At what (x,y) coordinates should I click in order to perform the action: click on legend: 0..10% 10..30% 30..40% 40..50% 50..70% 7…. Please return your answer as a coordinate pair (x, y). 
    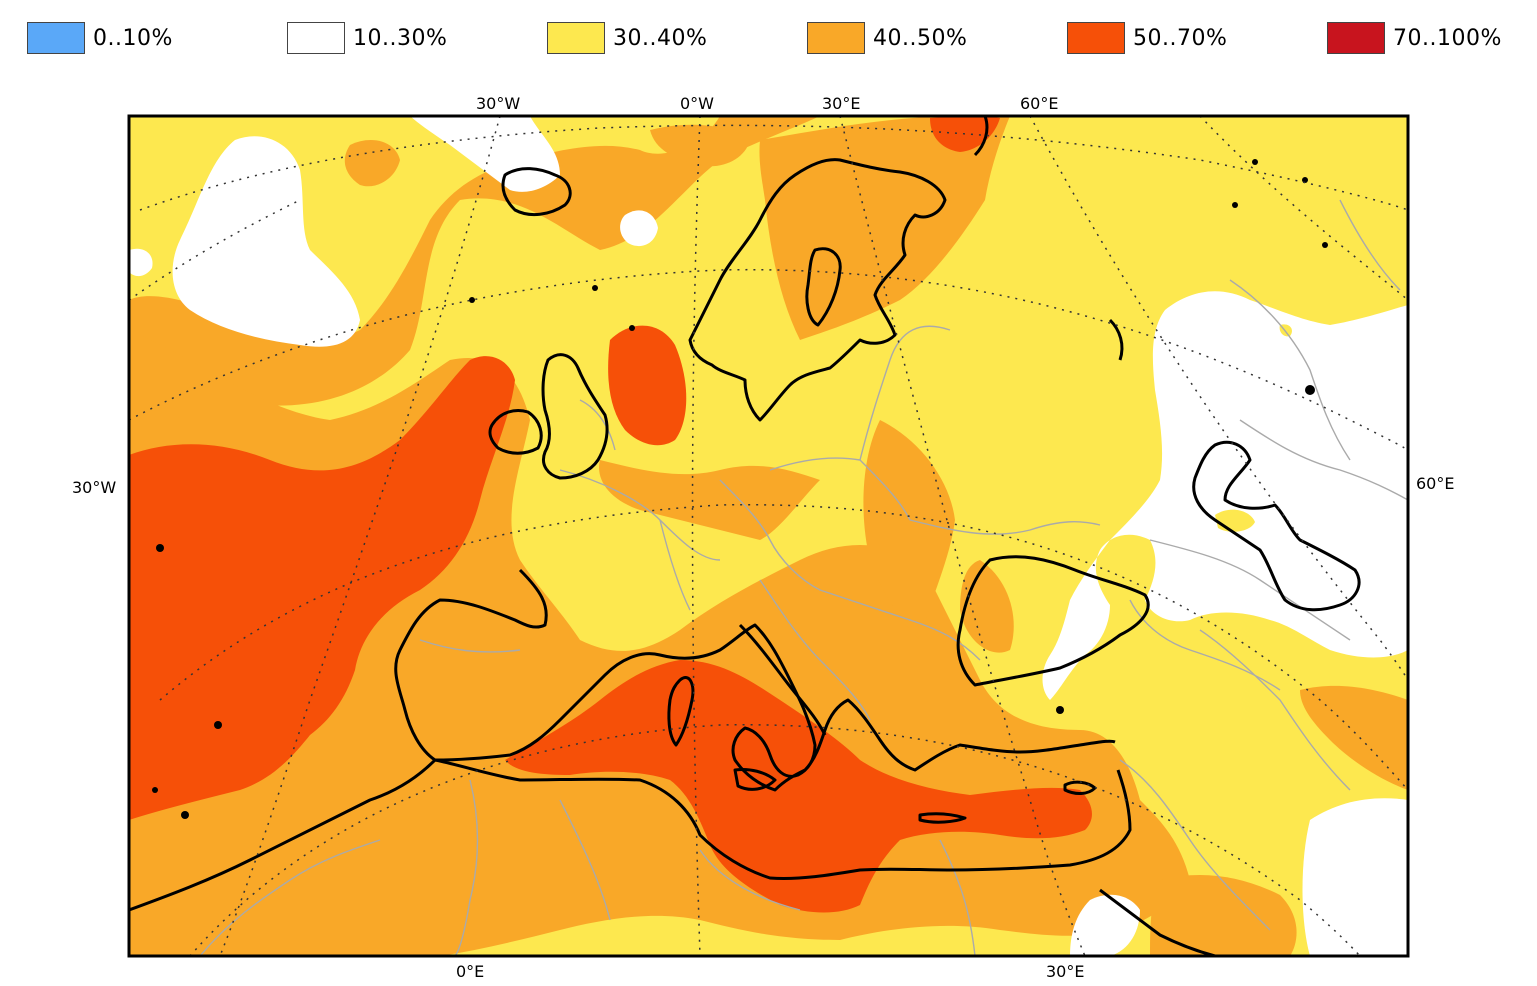
    Looking at the image, I should click on (768, 35).